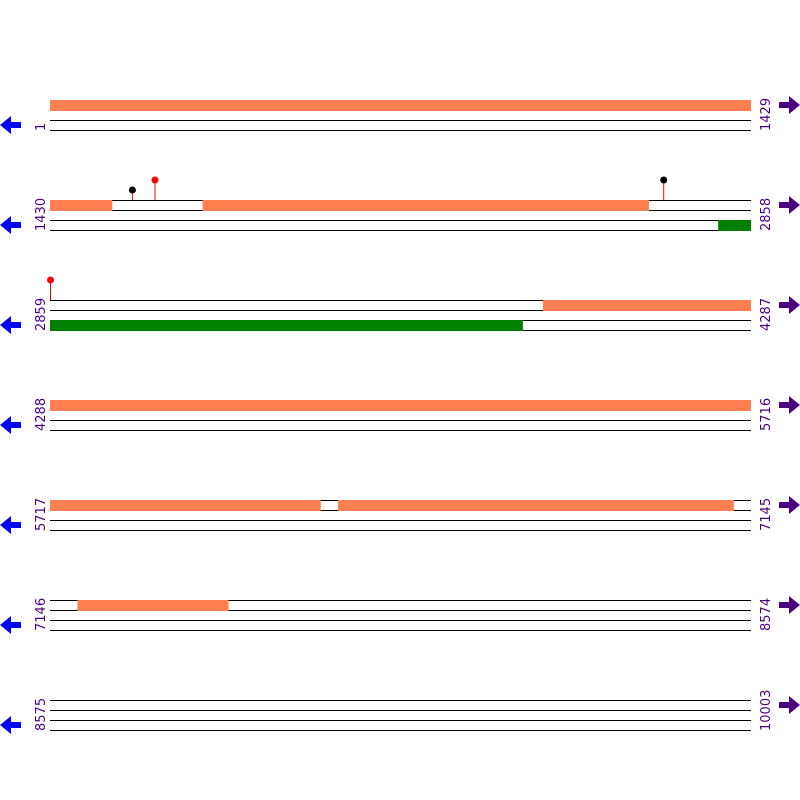  Describe the element at coordinates (400, 712) in the screenshot. I see `map-row: 8575 10003` at that location.